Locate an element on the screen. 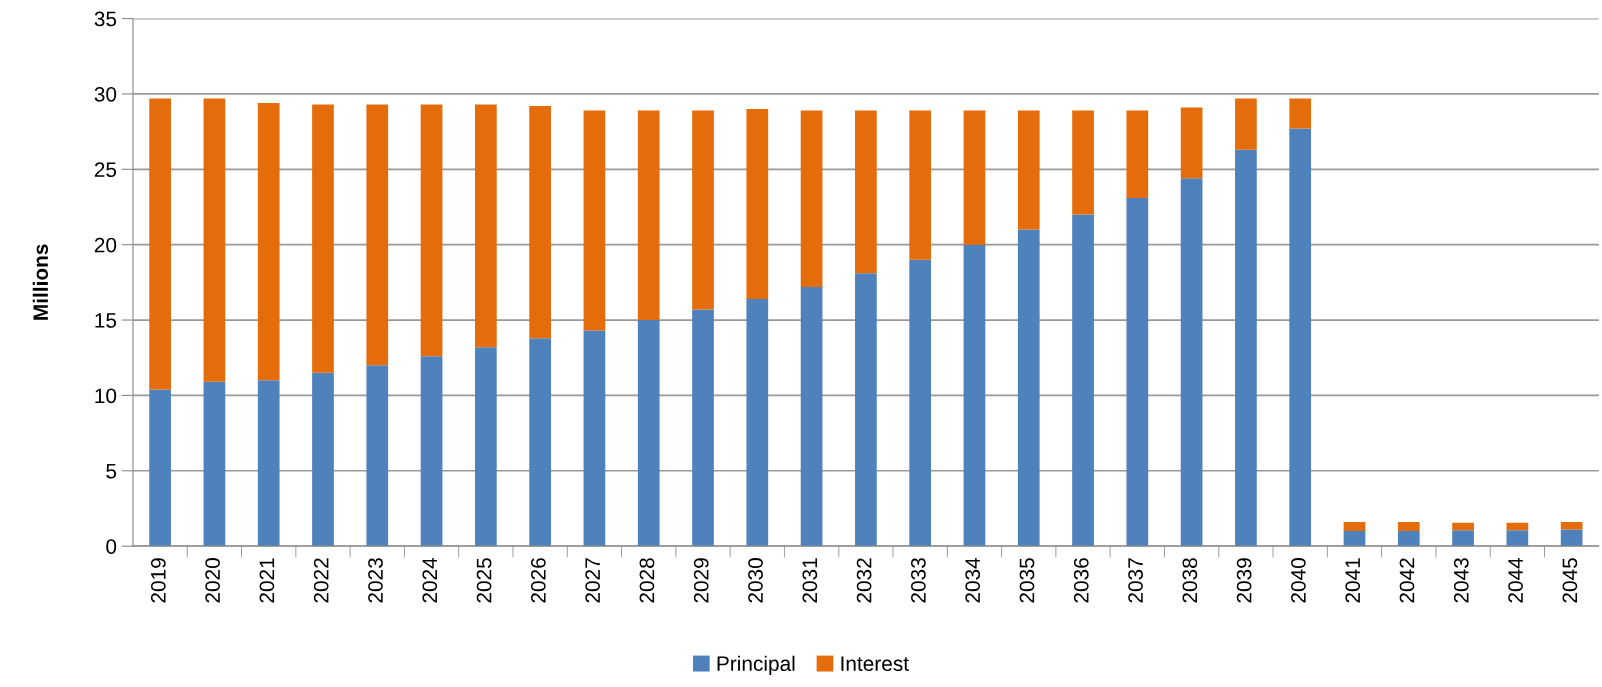 This screenshot has height=687, width=1602. x-tick-label: 2025 is located at coordinates (484, 580).